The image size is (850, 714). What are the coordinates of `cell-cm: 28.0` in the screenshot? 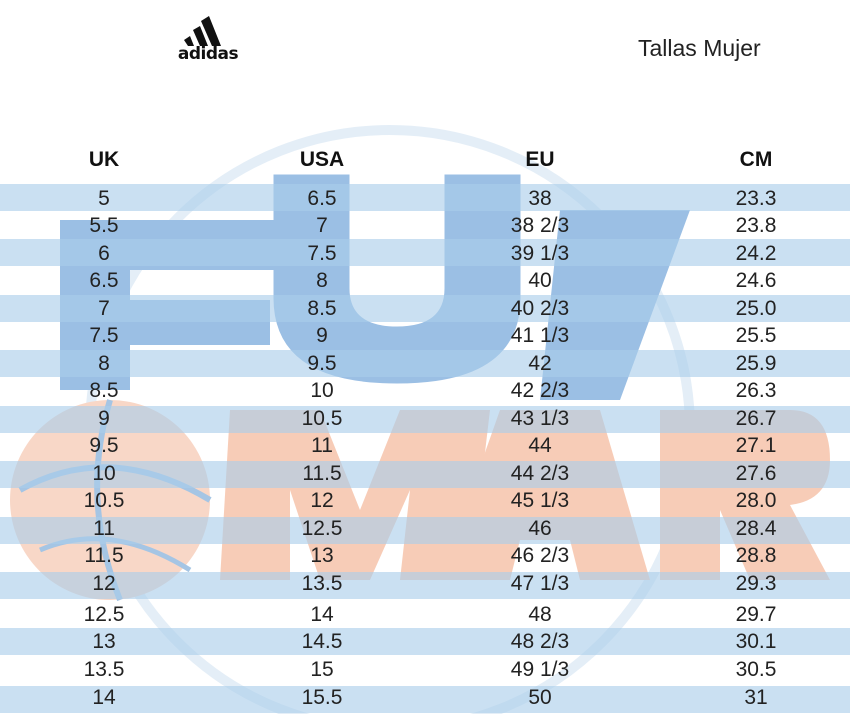 It's located at (756, 500).